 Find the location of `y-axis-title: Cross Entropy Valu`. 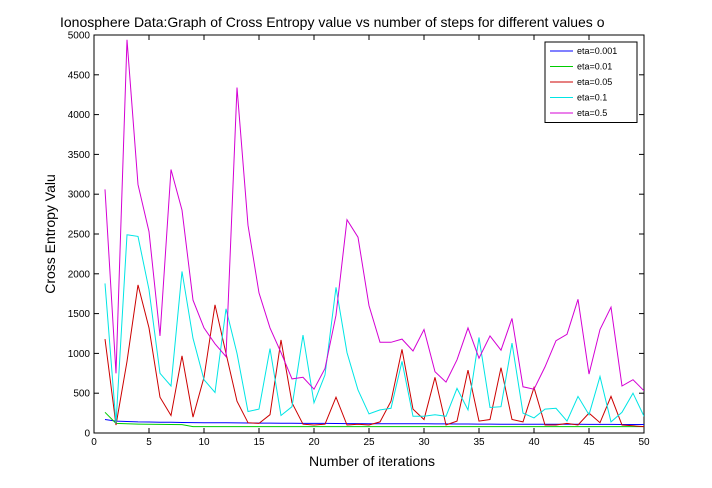

y-axis-title: Cross Entropy Valu is located at coordinates (50, 234).